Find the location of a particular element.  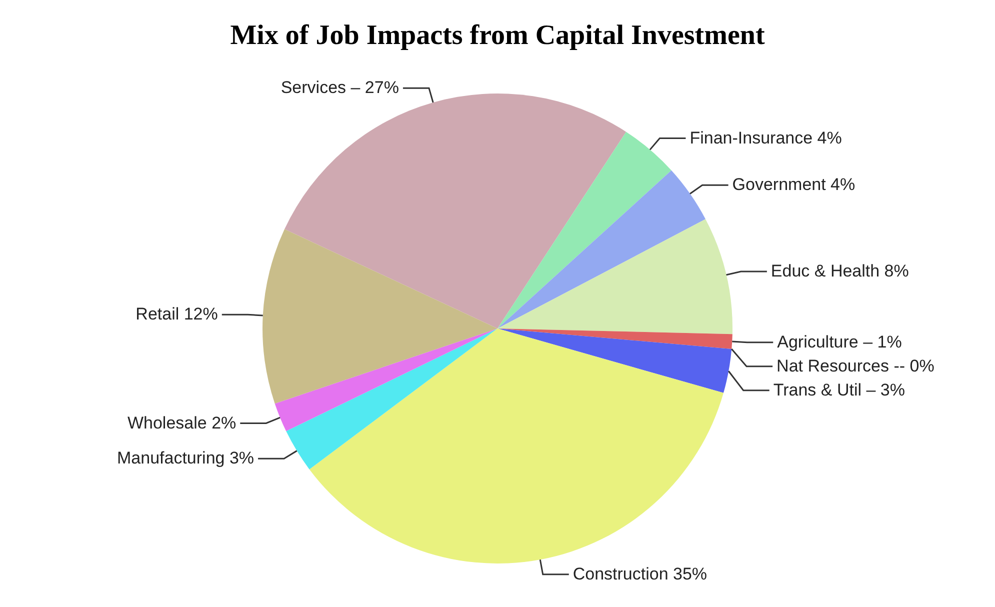

slice-label: Manufacturing 3% is located at coordinates (185, 458).